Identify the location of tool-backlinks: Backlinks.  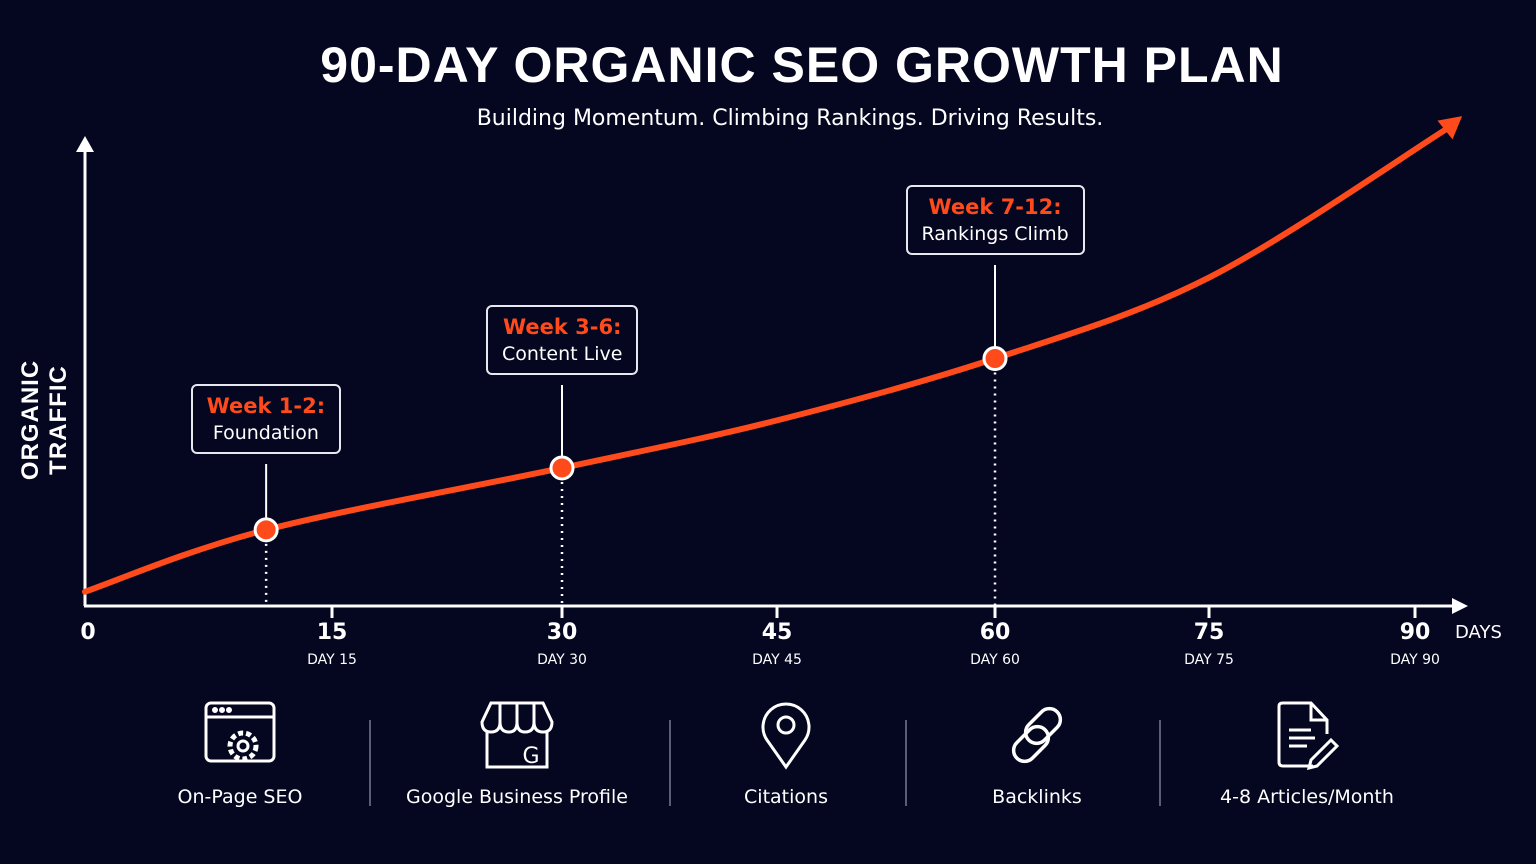
(1037, 754).